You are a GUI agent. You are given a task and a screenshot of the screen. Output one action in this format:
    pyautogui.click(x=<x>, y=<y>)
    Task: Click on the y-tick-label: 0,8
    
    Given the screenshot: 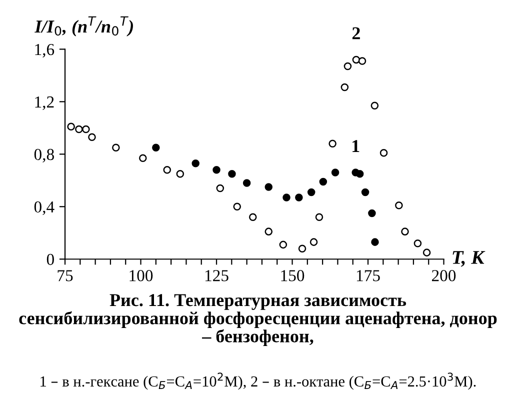 What is the action you would take?
    pyautogui.click(x=44, y=155)
    